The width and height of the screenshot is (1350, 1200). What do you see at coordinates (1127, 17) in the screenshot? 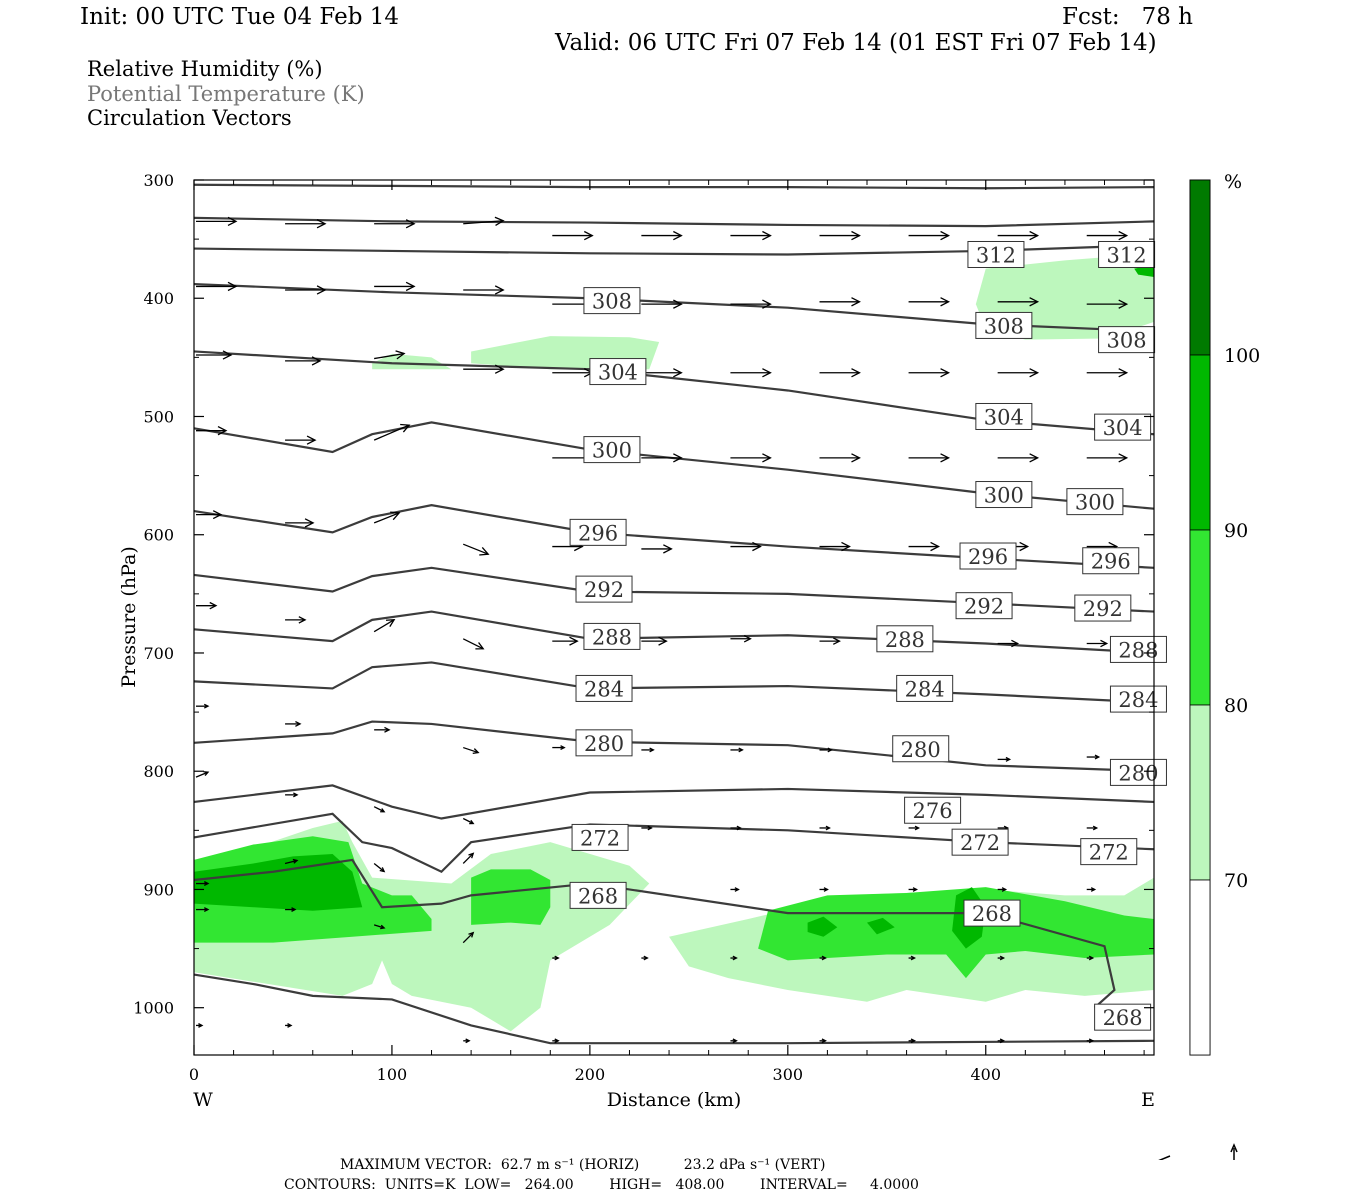
I see `forecast-hour: Fcst: 78 h` at bounding box center [1127, 17].